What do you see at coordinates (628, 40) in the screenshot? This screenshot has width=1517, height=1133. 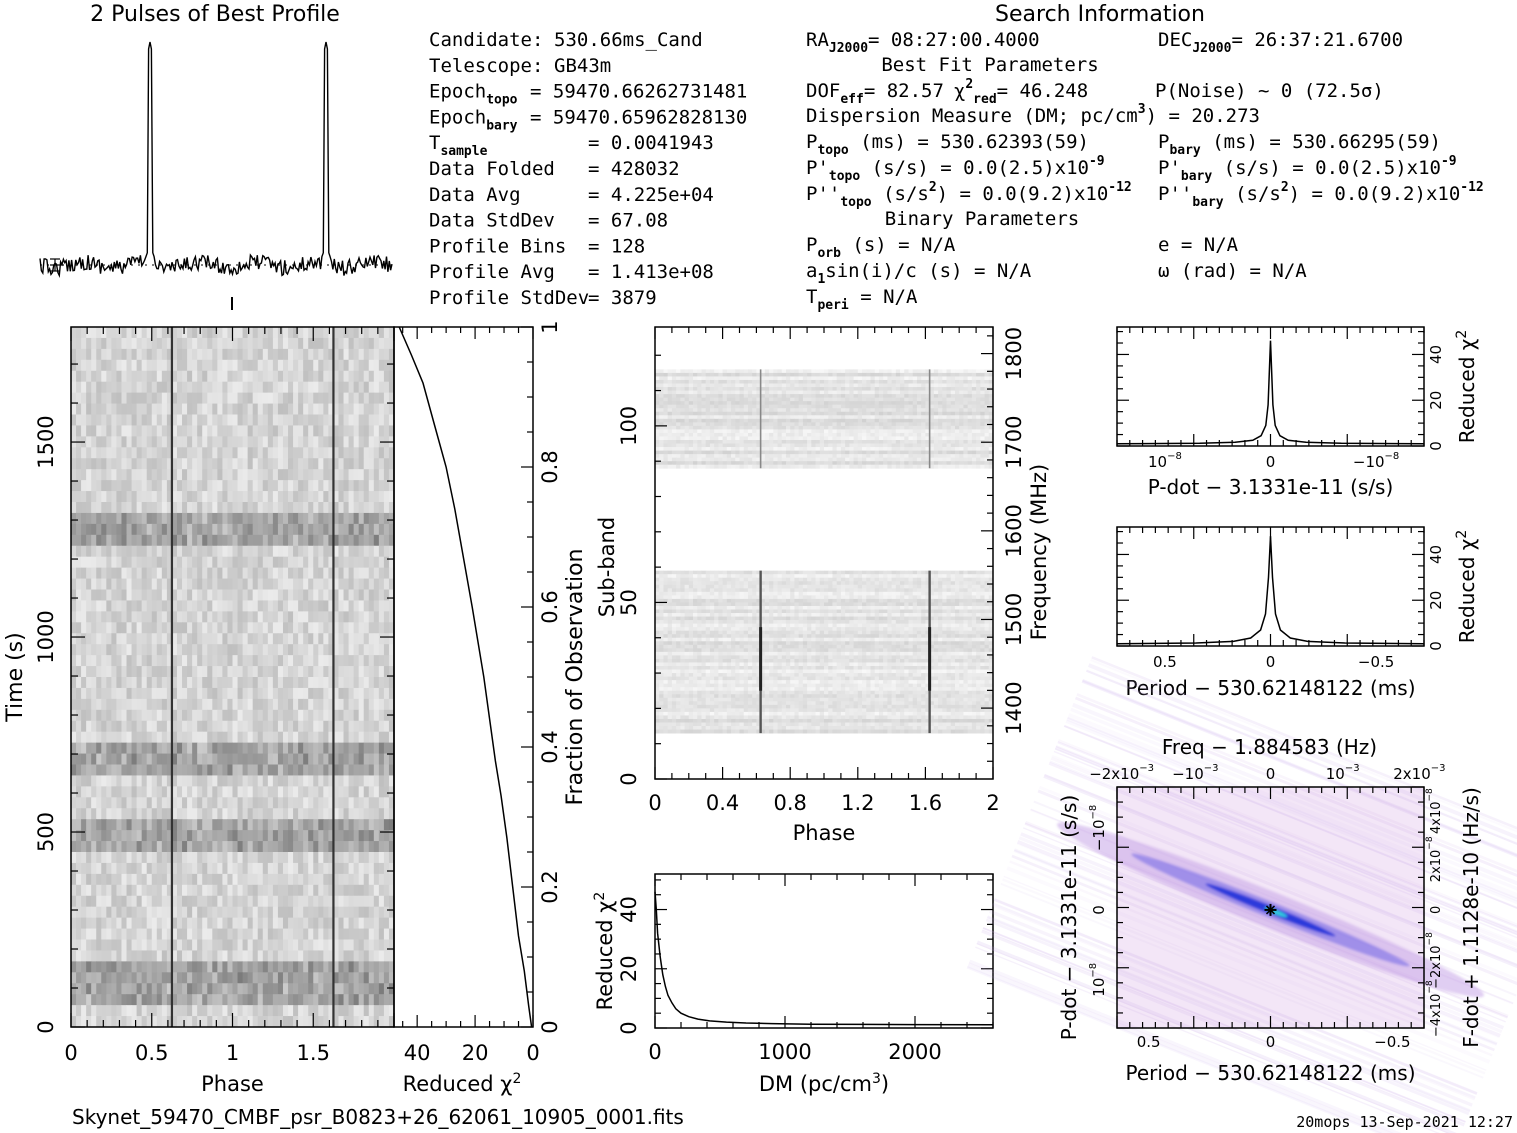 I see `info-value: 530.66ms_Cand` at bounding box center [628, 40].